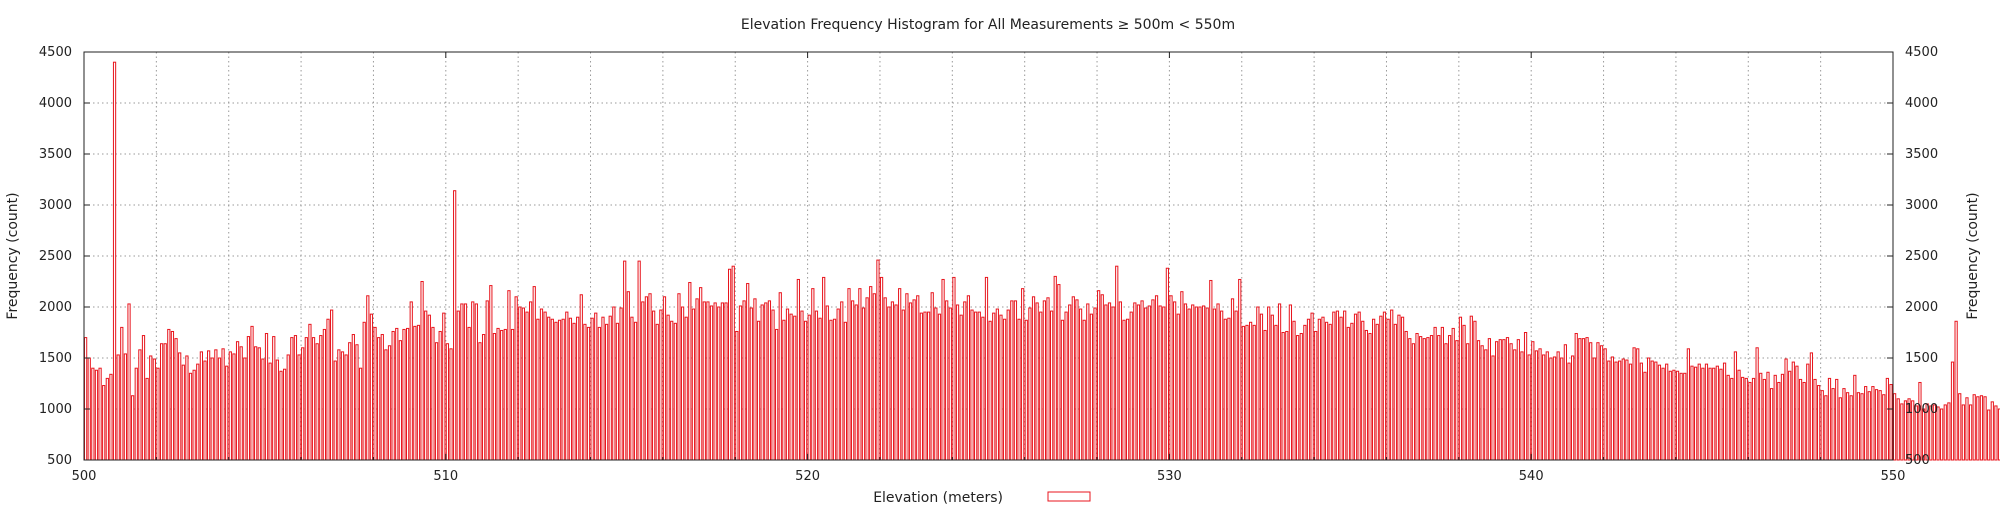 The height and width of the screenshot is (512, 2000). Describe the element at coordinates (55, 409) in the screenshot. I see `y-tick-label-left: 1000` at that location.